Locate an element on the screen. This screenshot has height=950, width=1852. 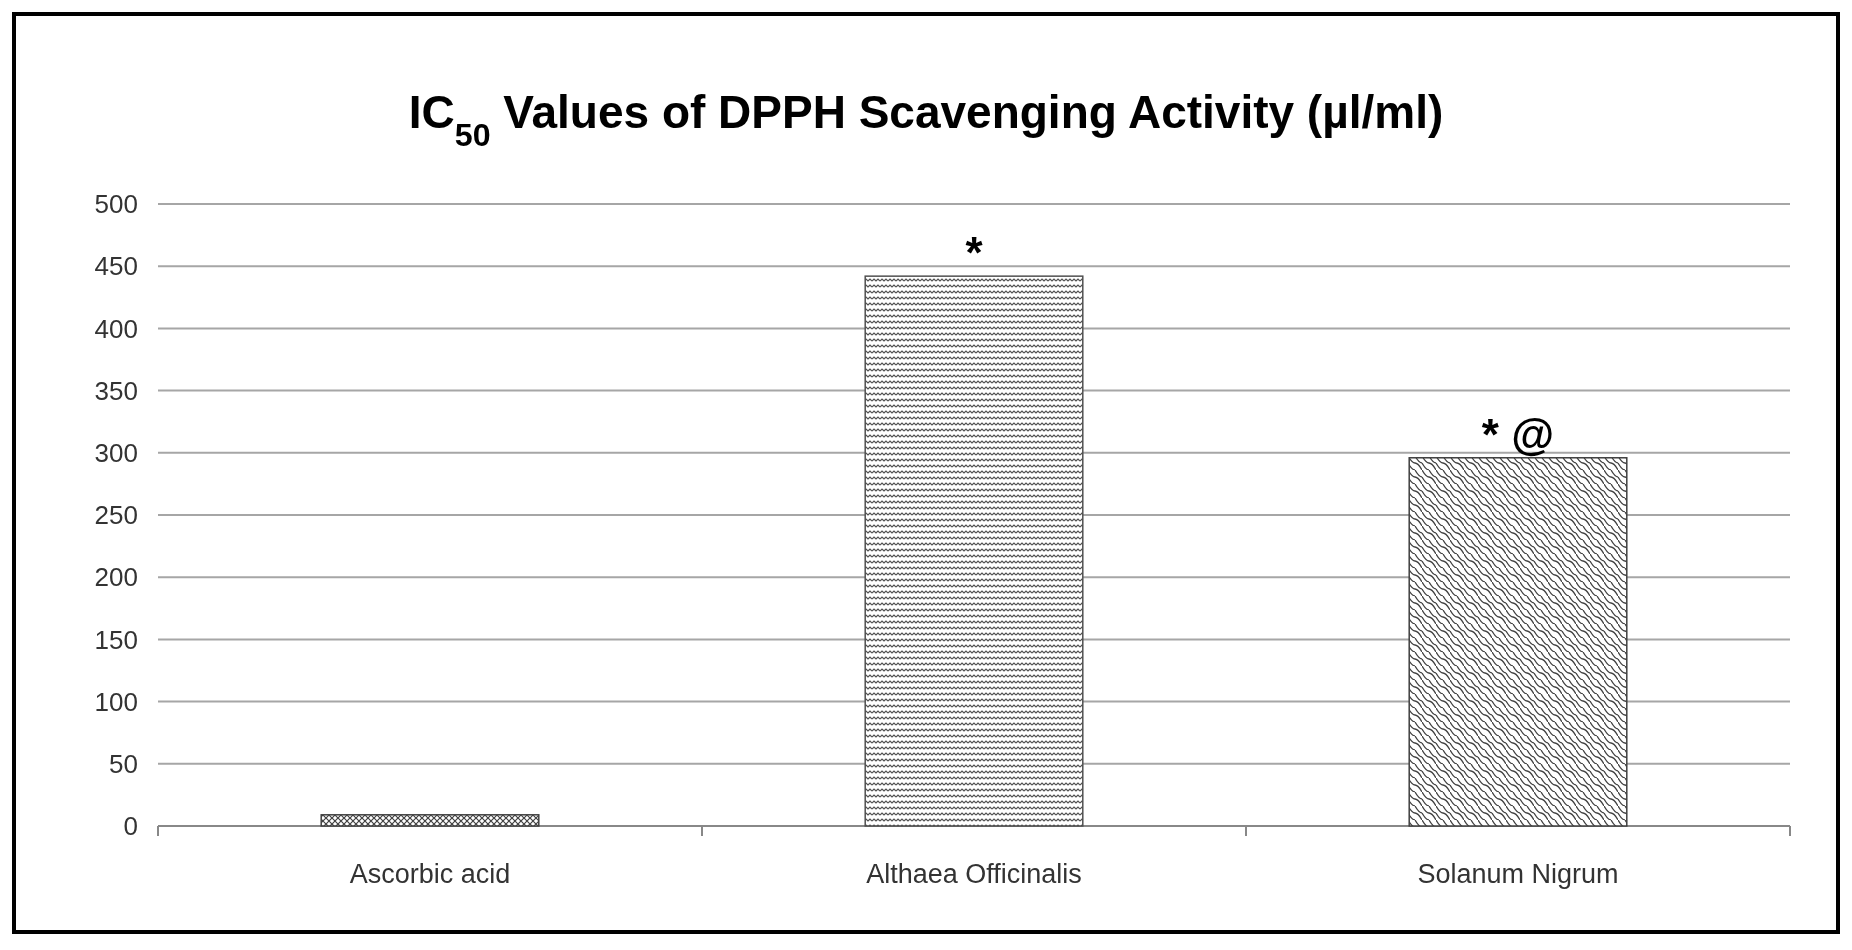
x-tick-label: Althaea Officinalis is located at coordinates (974, 874).